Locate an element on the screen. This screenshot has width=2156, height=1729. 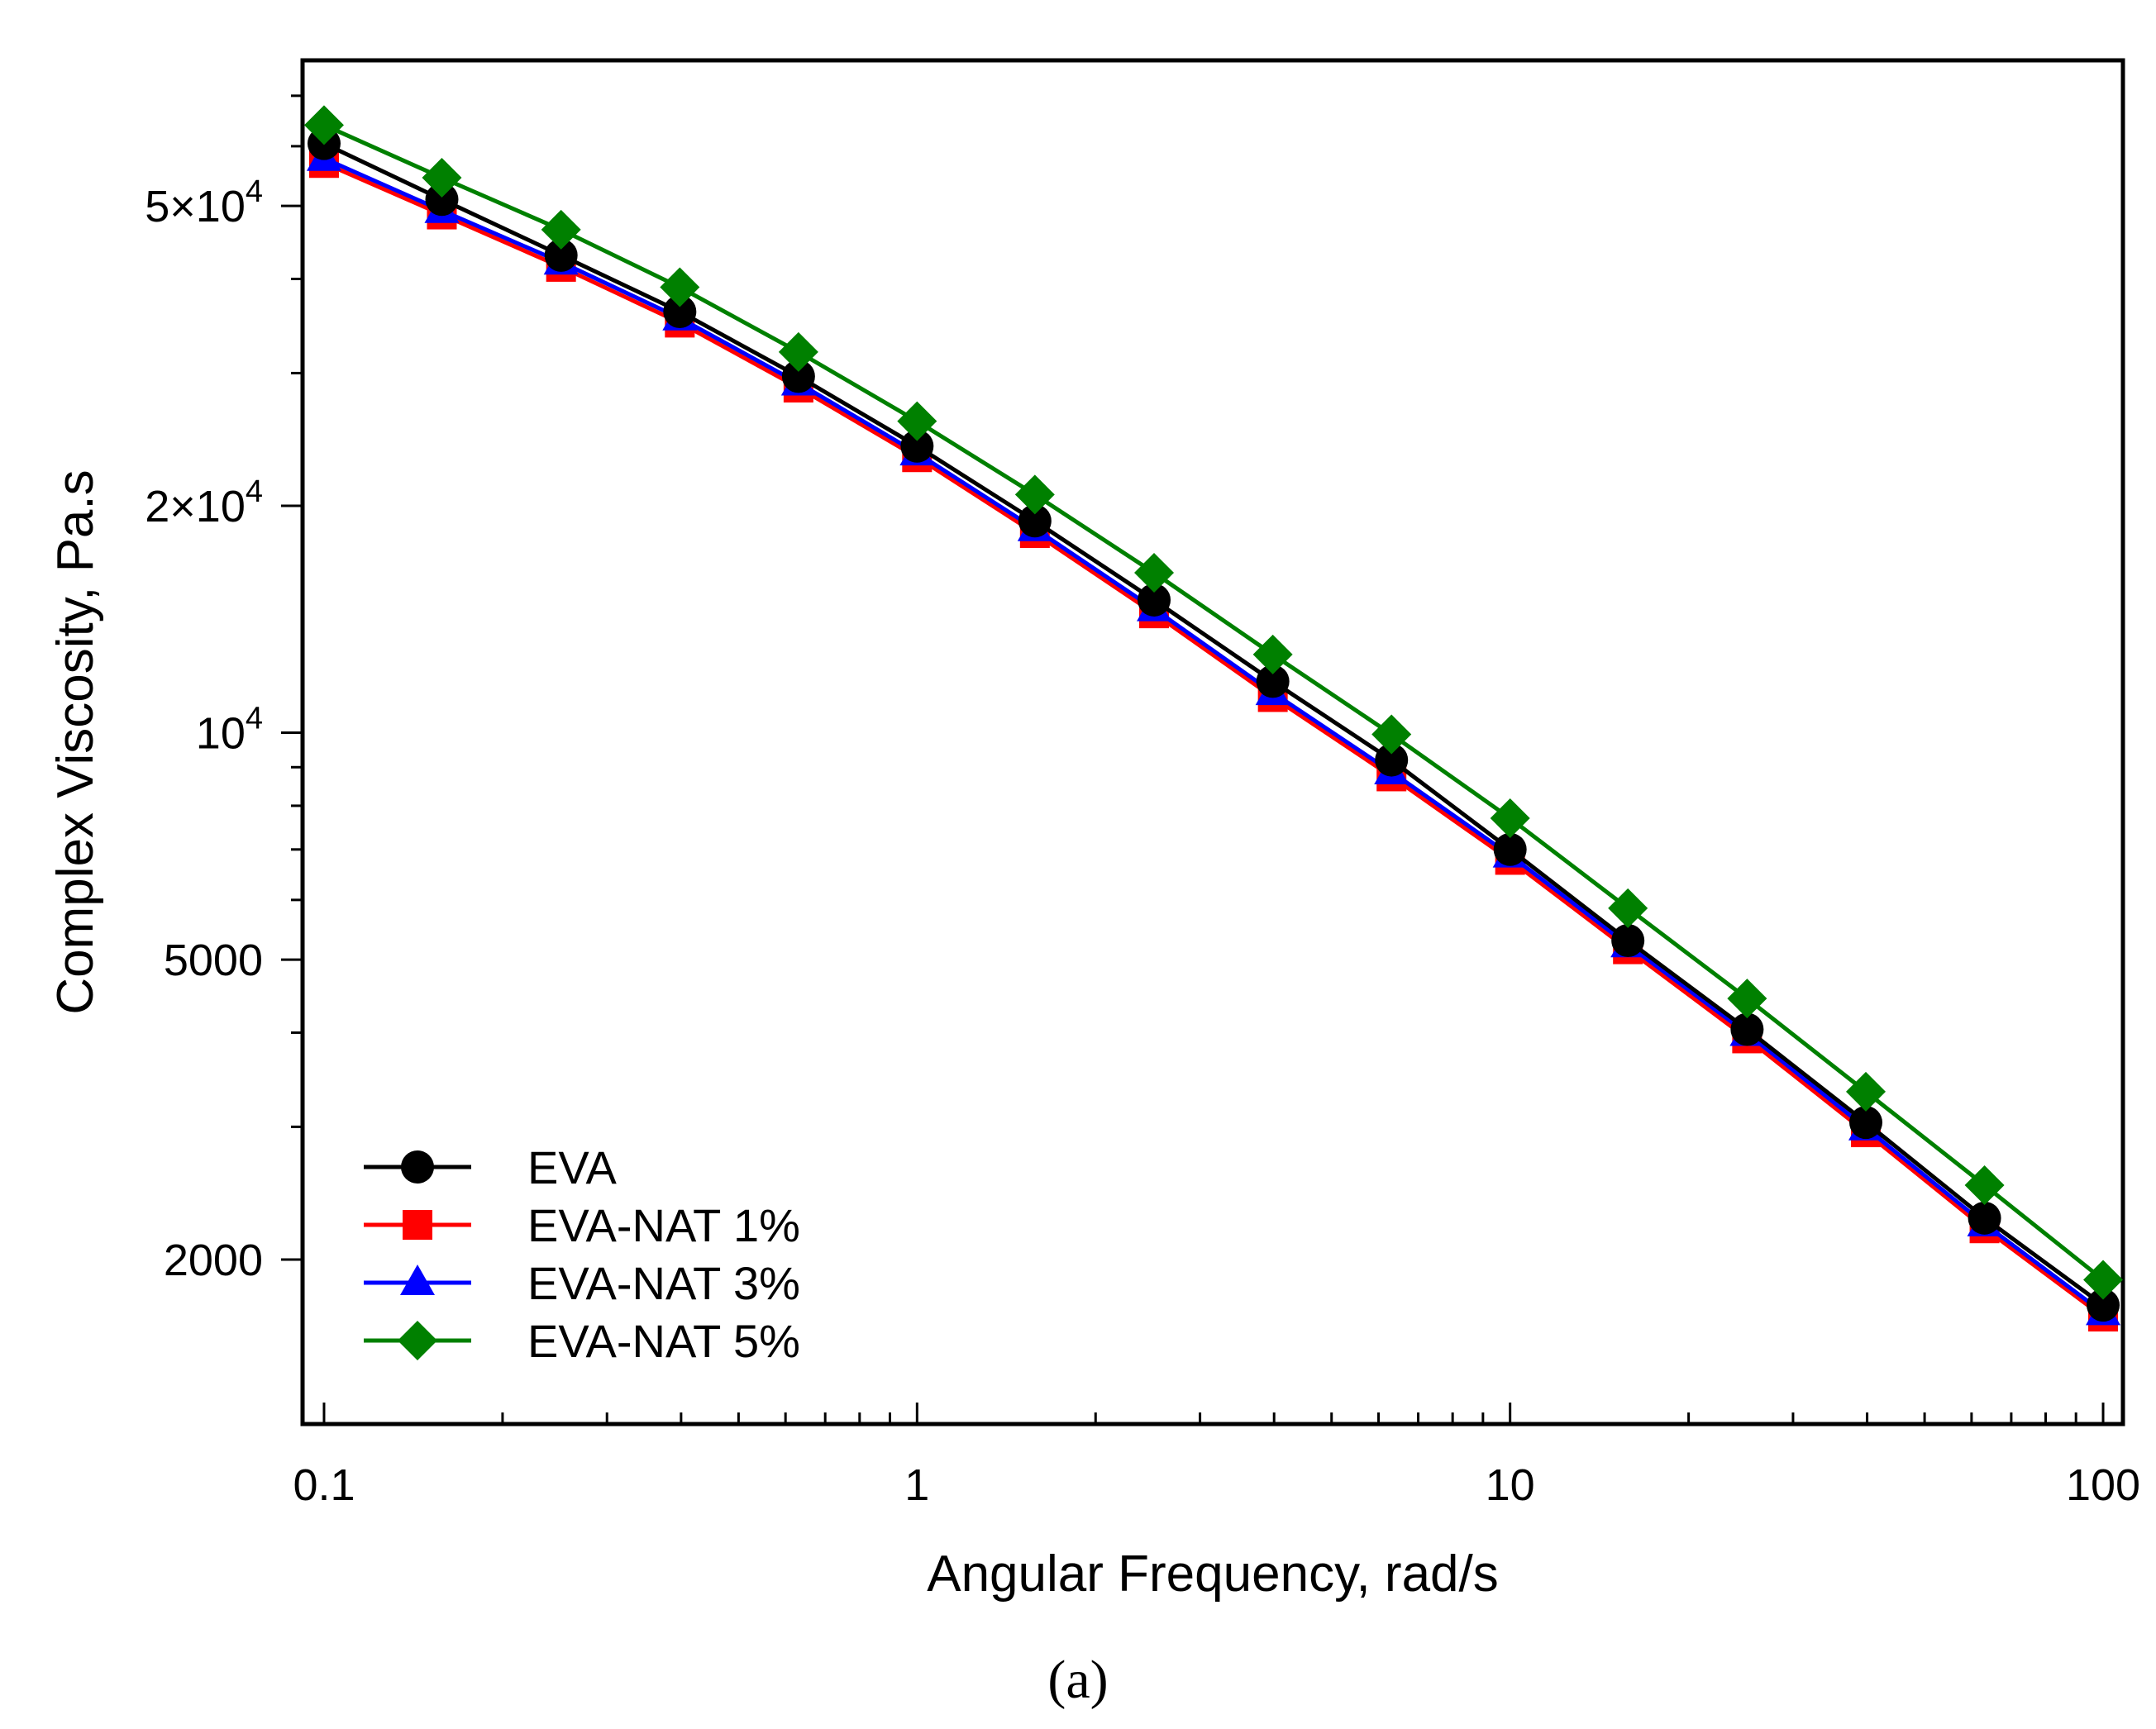
y-tick-label: 2×10⁴ is located at coordinates (204, 502).